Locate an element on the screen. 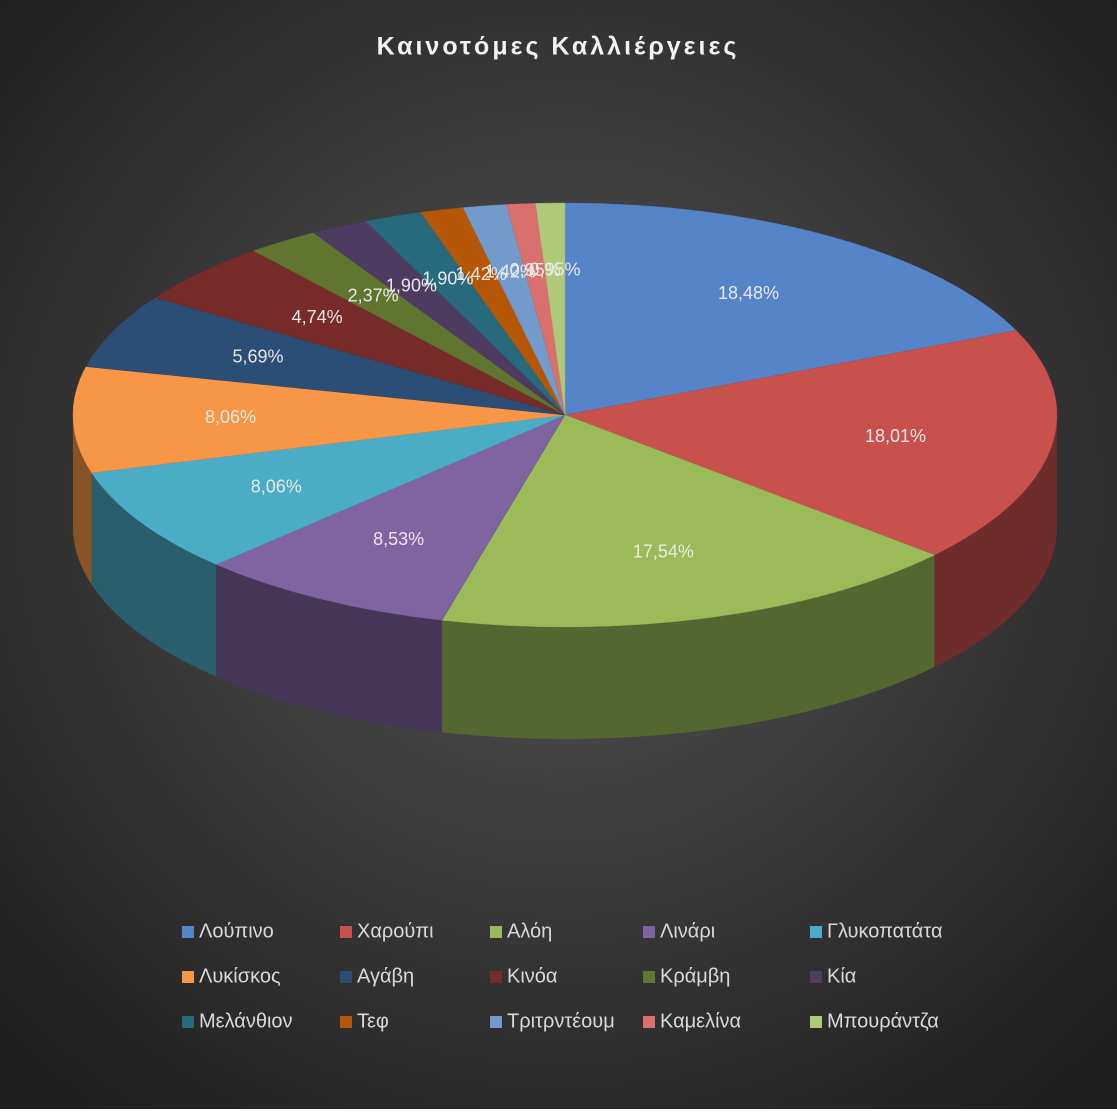  legend-label: Αγάβη is located at coordinates (385, 976).